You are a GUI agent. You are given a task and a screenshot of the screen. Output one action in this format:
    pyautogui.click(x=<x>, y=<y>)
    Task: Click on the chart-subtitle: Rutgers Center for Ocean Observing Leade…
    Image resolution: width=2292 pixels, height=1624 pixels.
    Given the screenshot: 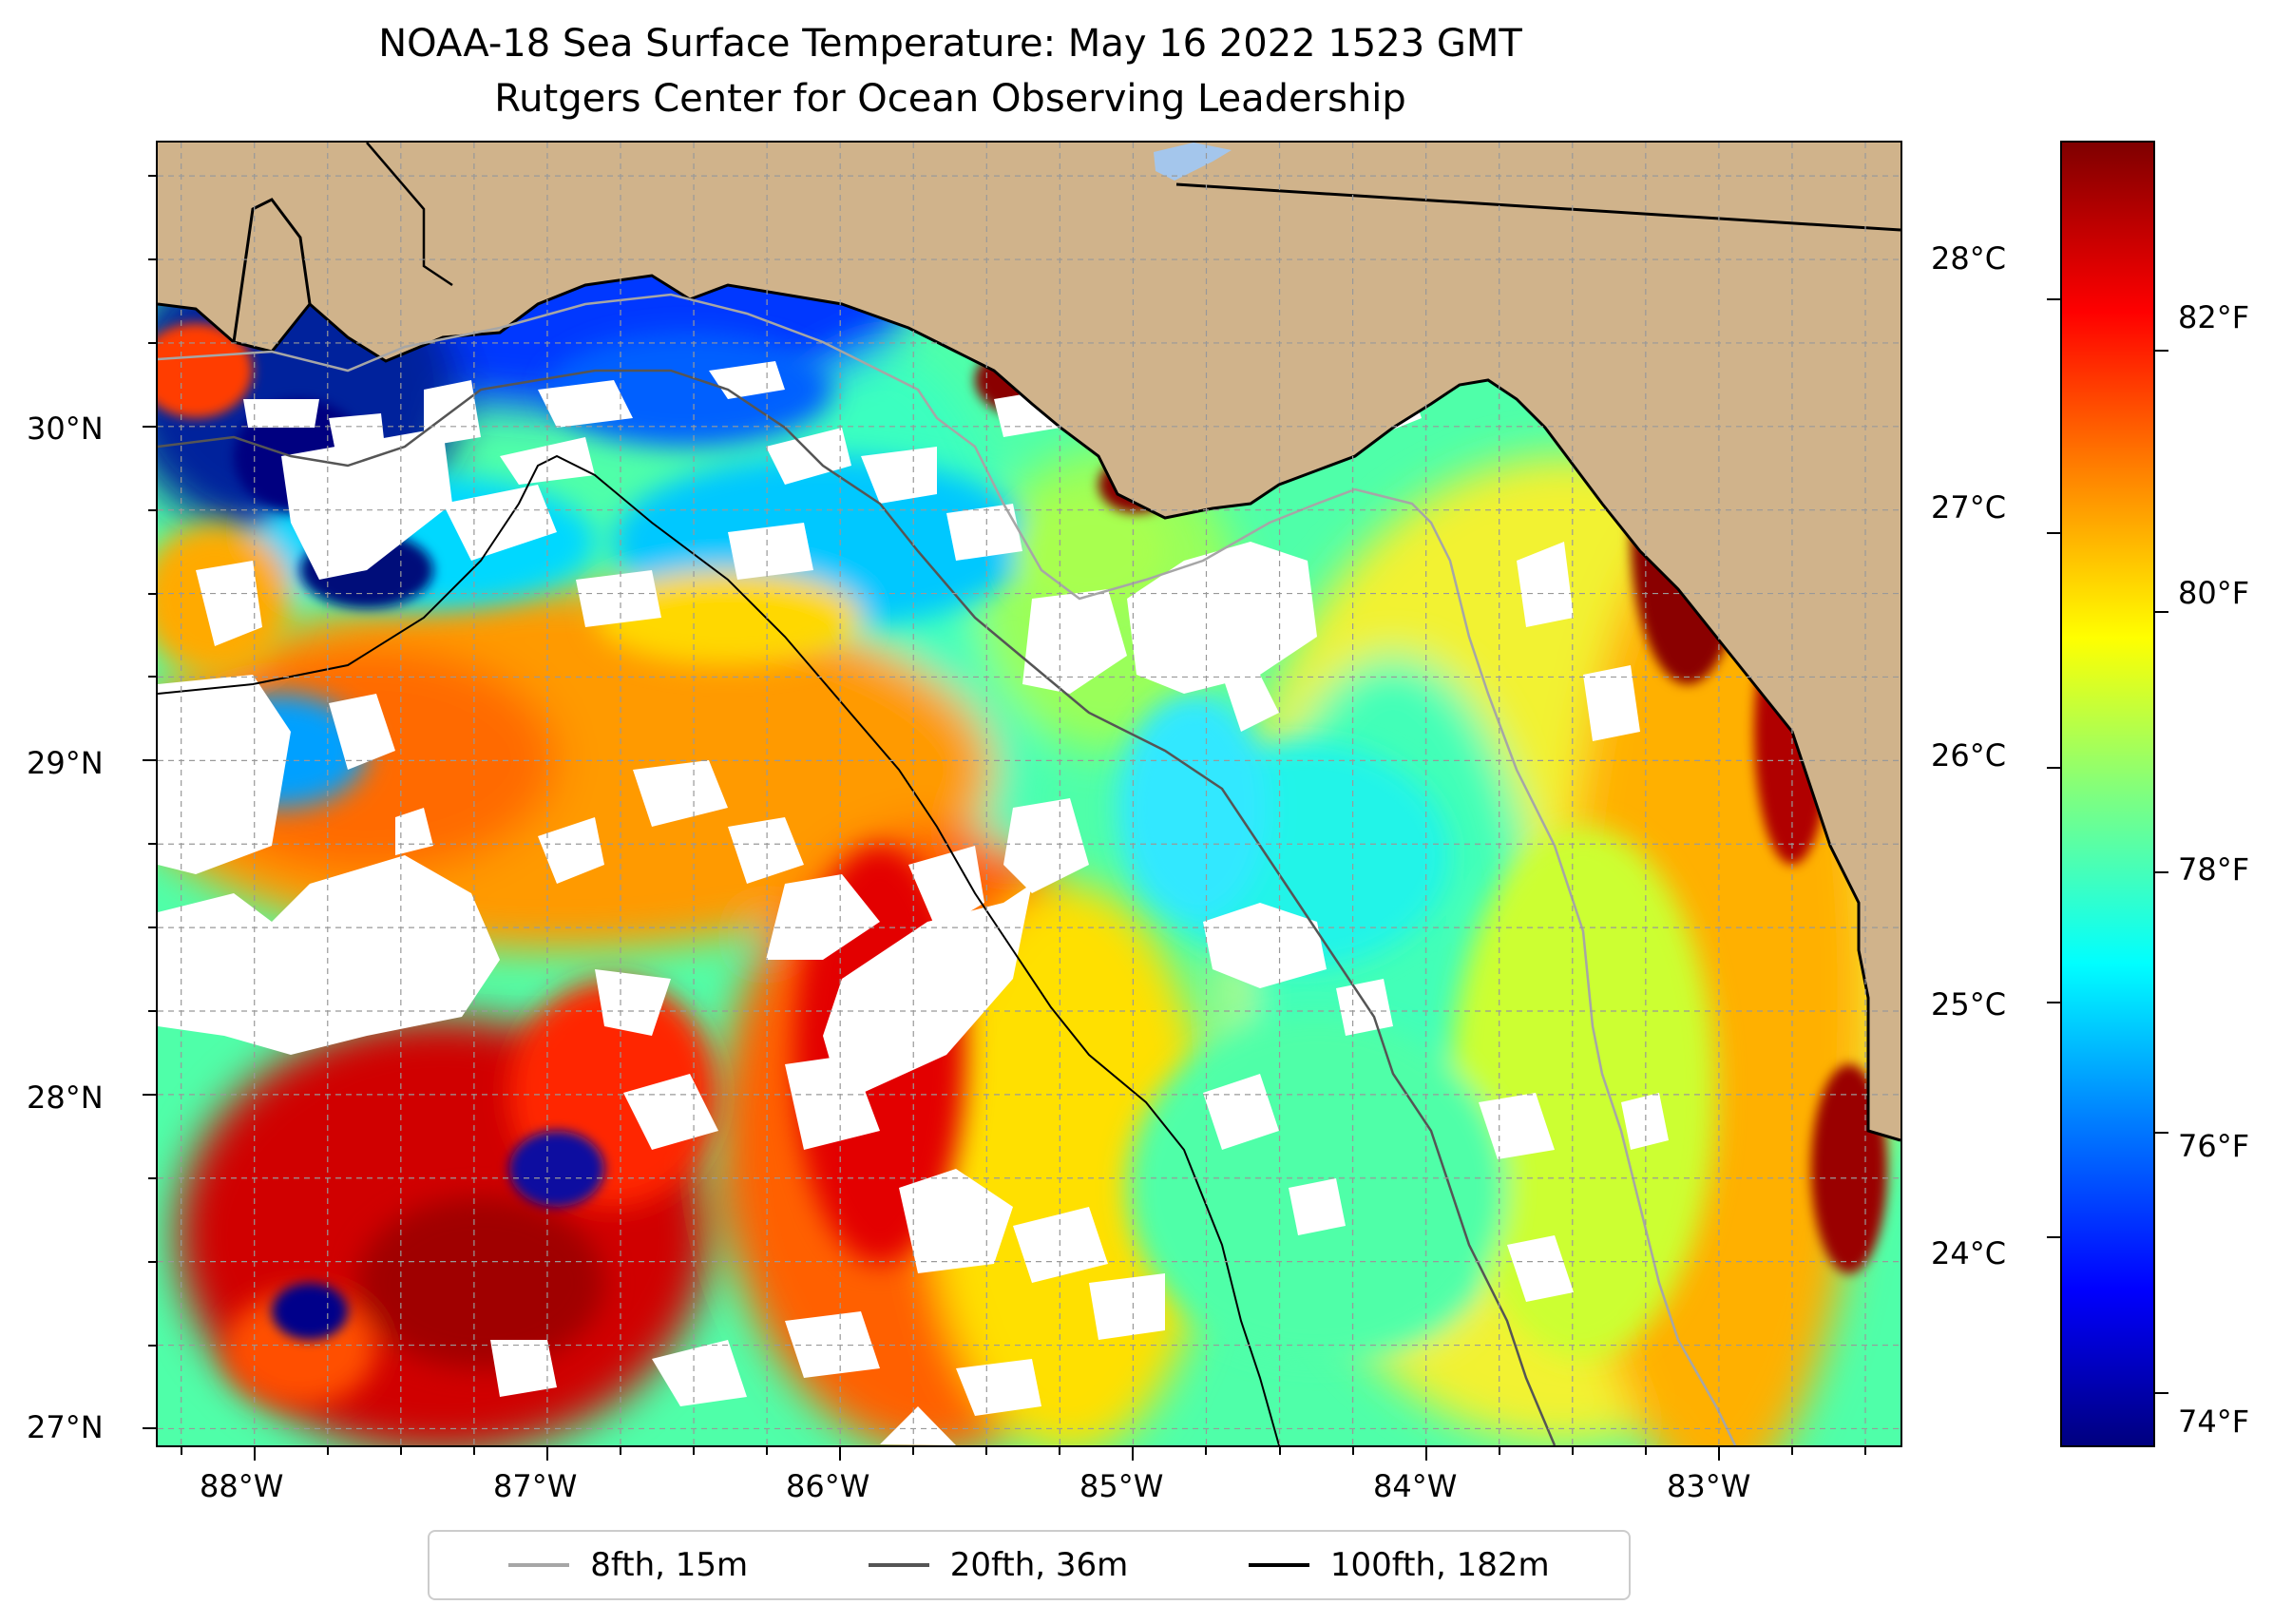 What is the action you would take?
    pyautogui.click(x=950, y=99)
    